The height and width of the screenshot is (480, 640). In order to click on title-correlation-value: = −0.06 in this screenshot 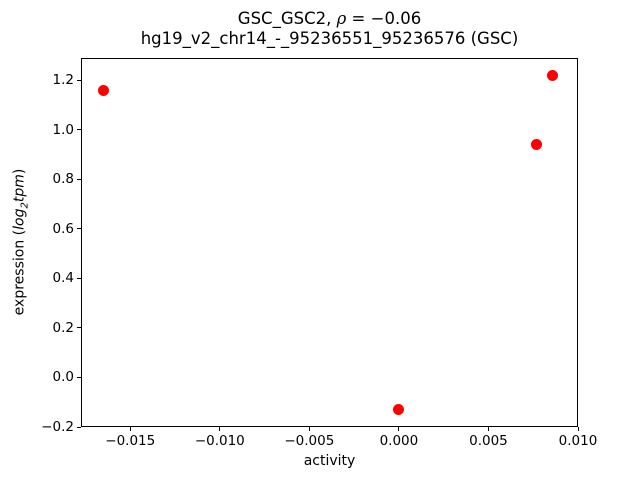, I will do `click(384, 18)`.